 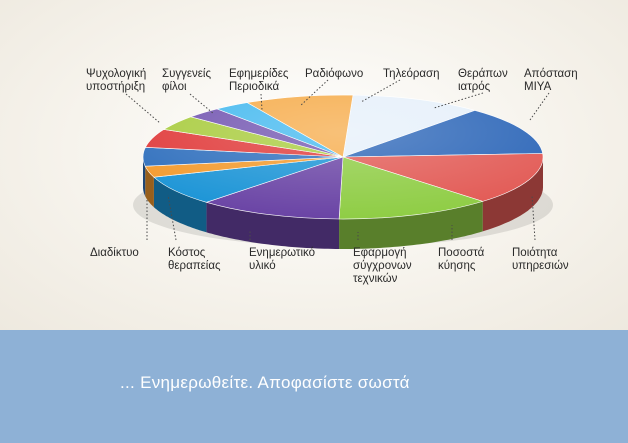 What do you see at coordinates (186, 80) in the screenshot?
I see `label-family-friends: Συγγενείς φίλοι` at bounding box center [186, 80].